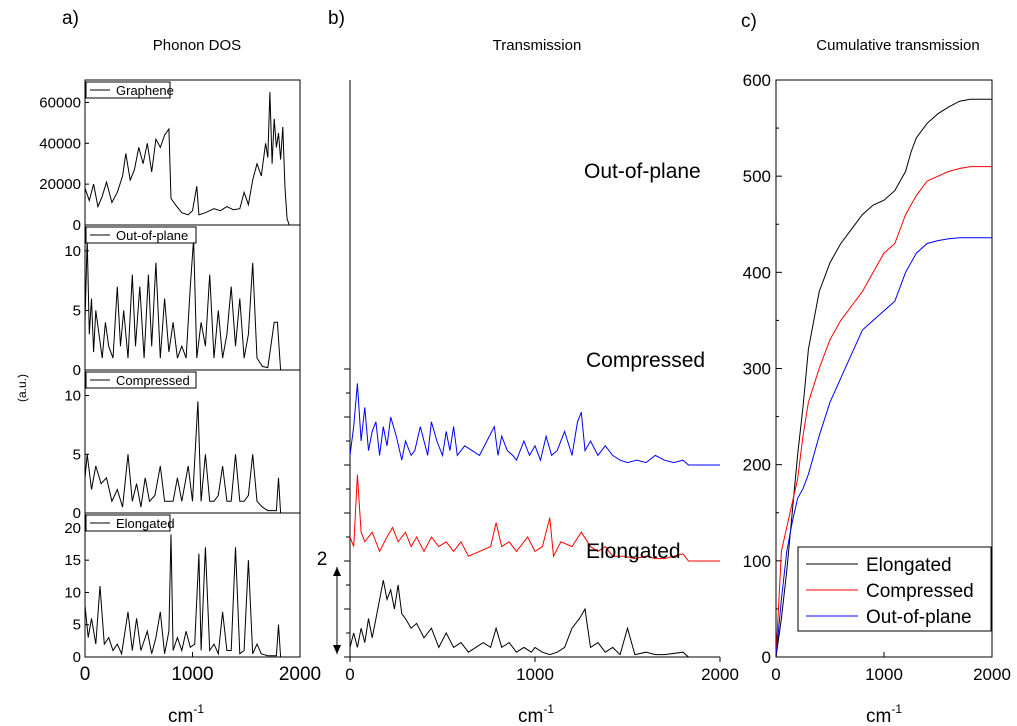  Describe the element at coordinates (909, 565) in the screenshot. I see `panel-c-legend-label-0: Elongated` at that location.